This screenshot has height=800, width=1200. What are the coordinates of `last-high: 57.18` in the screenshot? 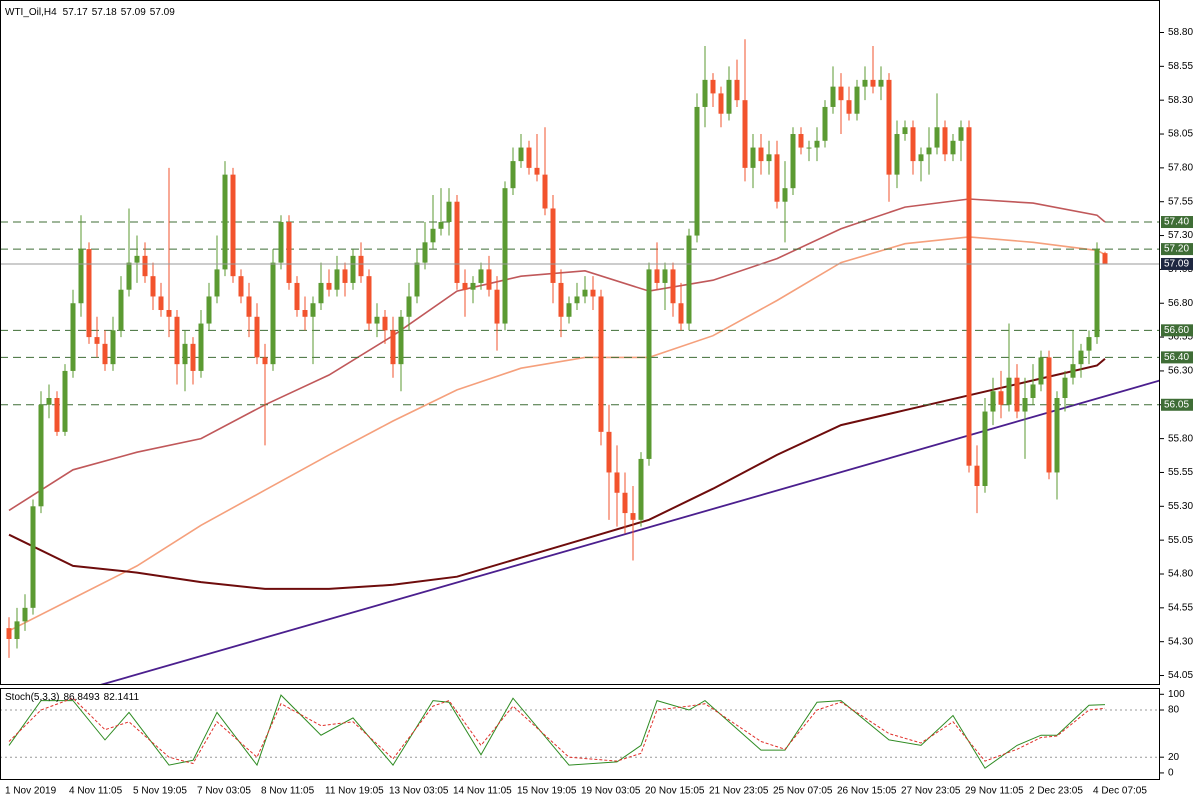 It's located at (104, 12).